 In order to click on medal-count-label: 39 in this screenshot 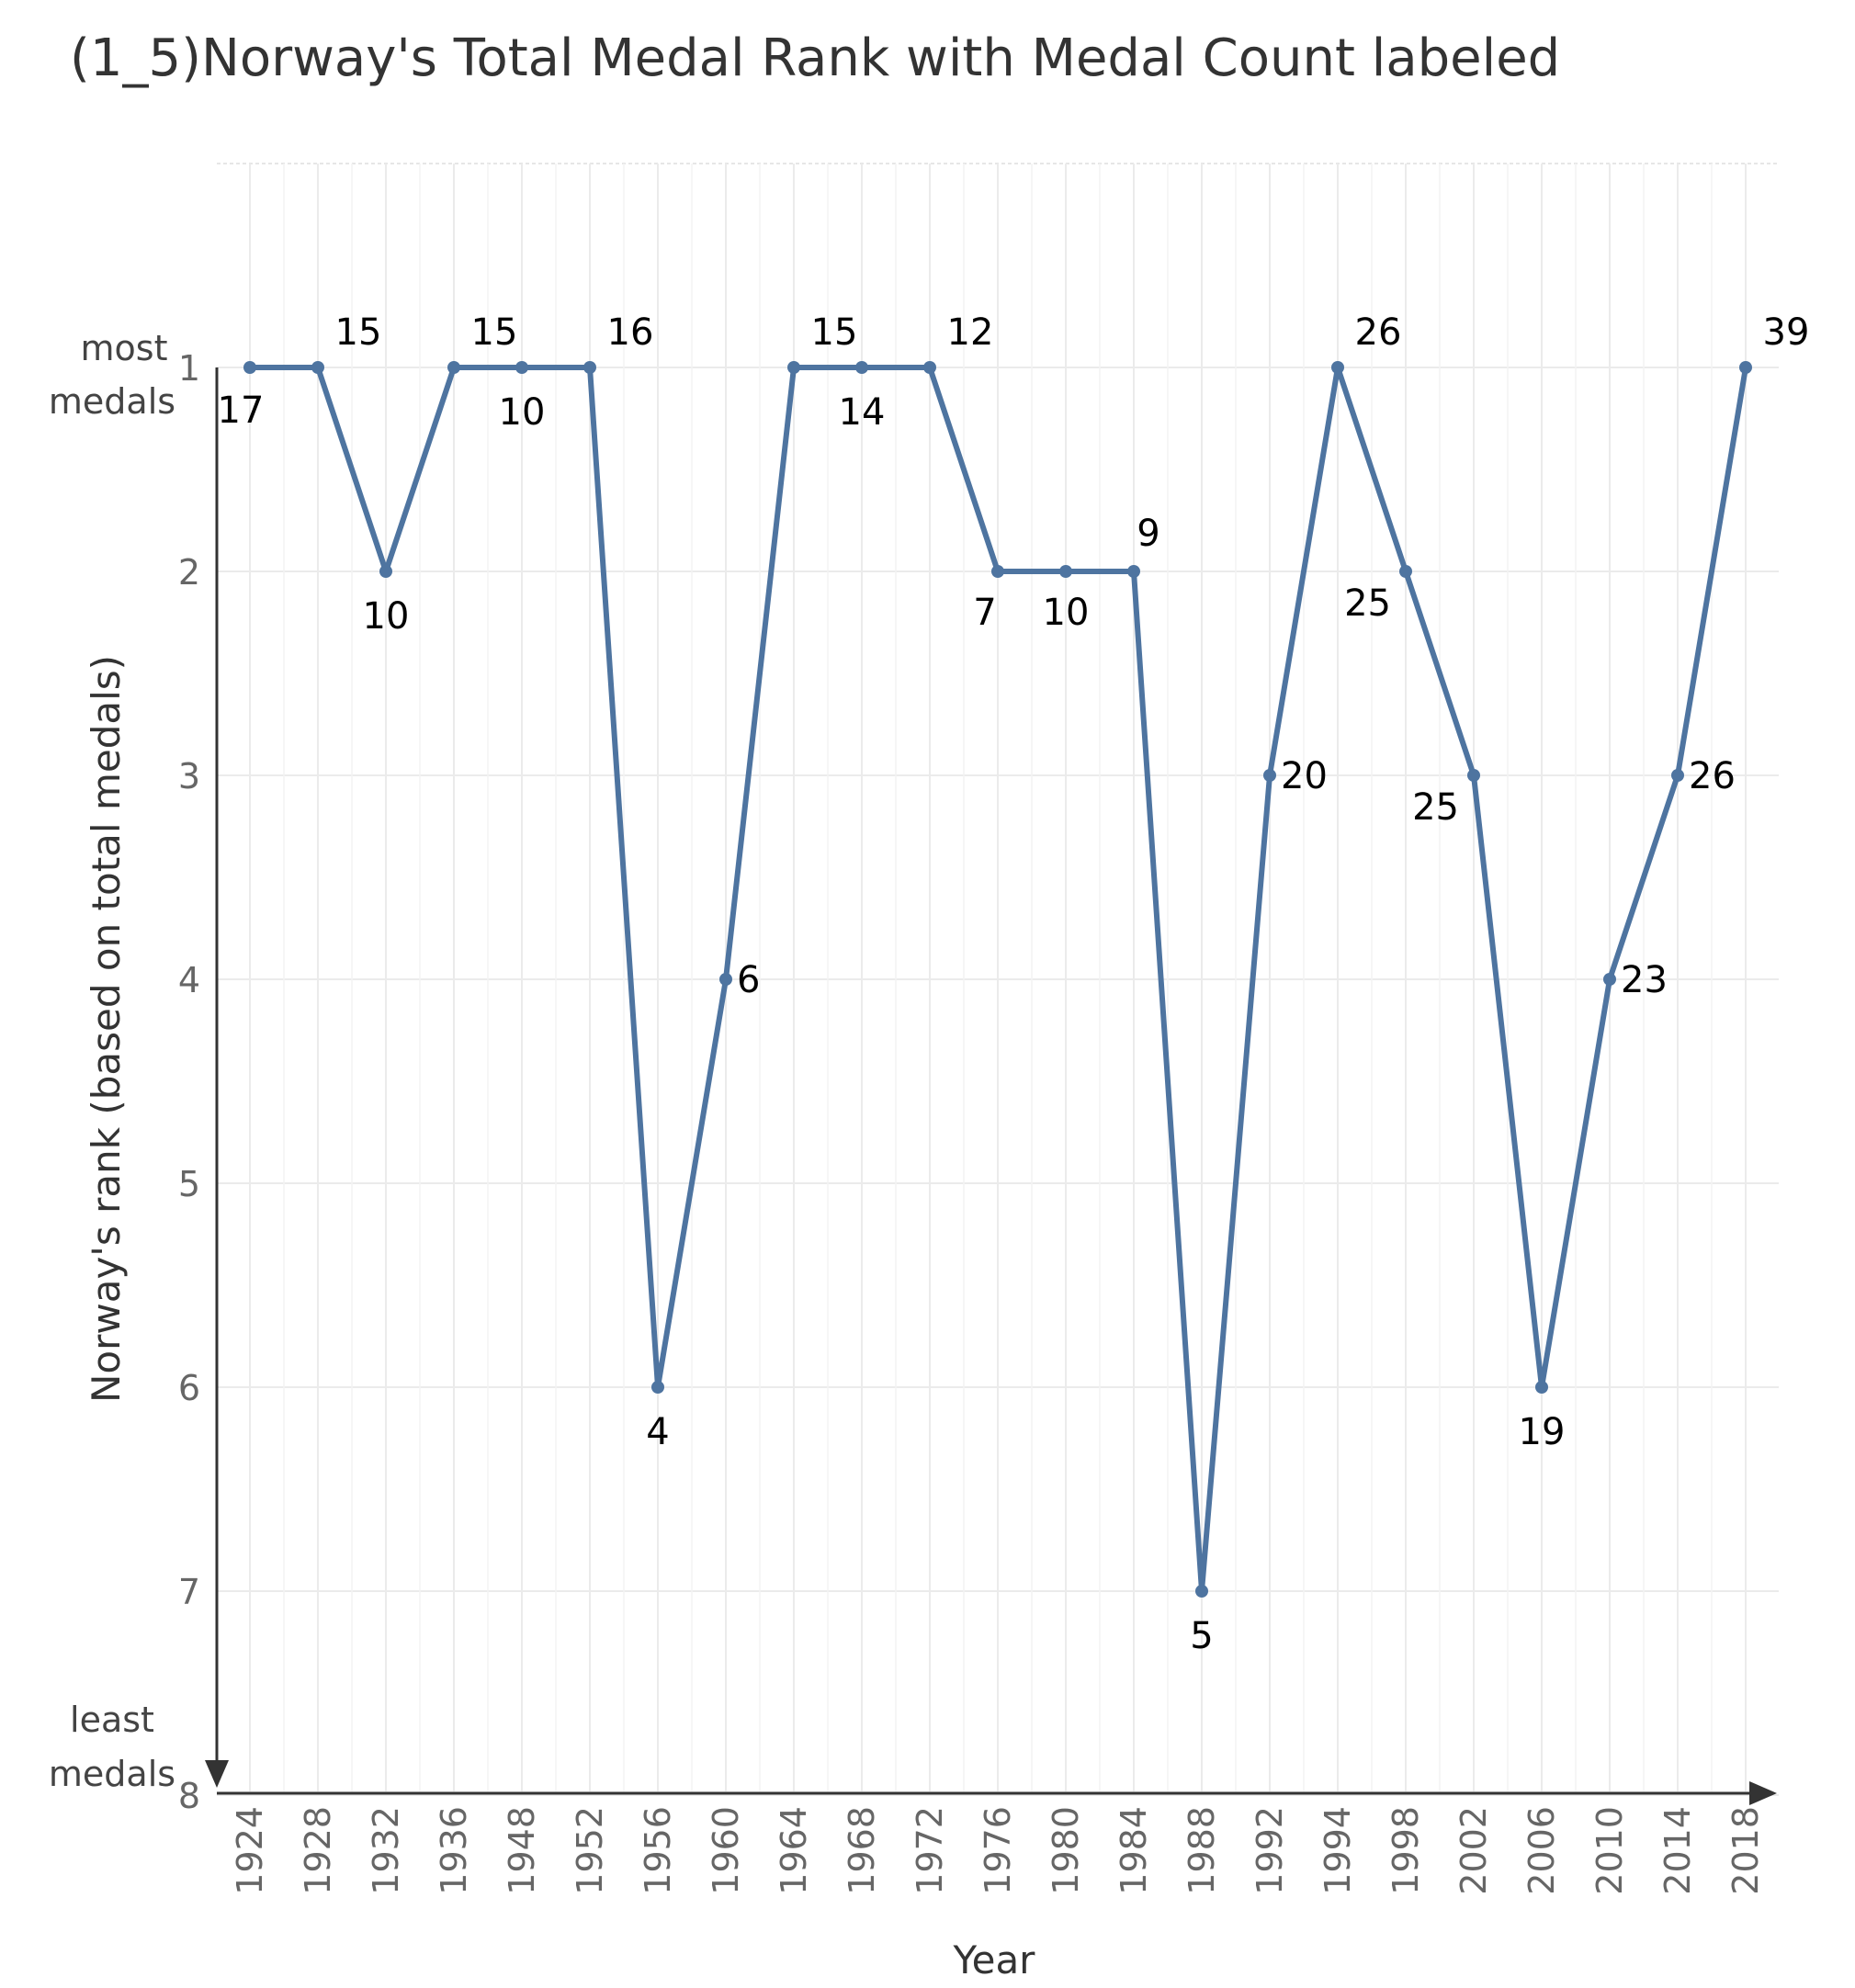, I will do `click(1786, 332)`.